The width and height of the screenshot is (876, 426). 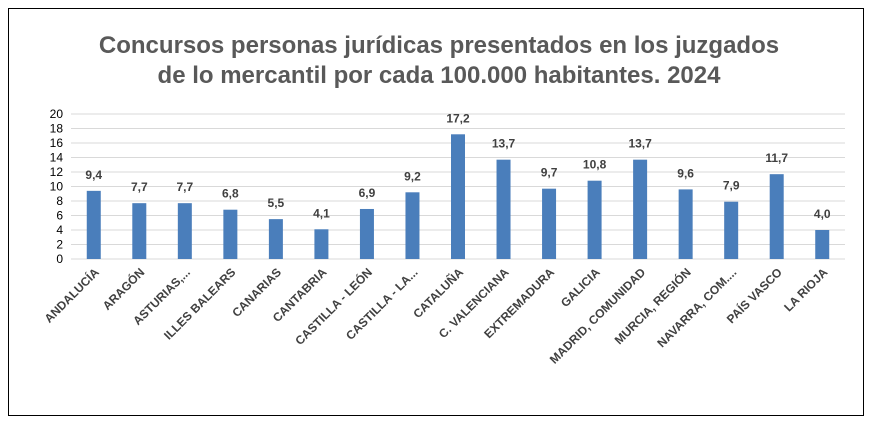 What do you see at coordinates (59, 230) in the screenshot?
I see `y-tick-label: 4` at bounding box center [59, 230].